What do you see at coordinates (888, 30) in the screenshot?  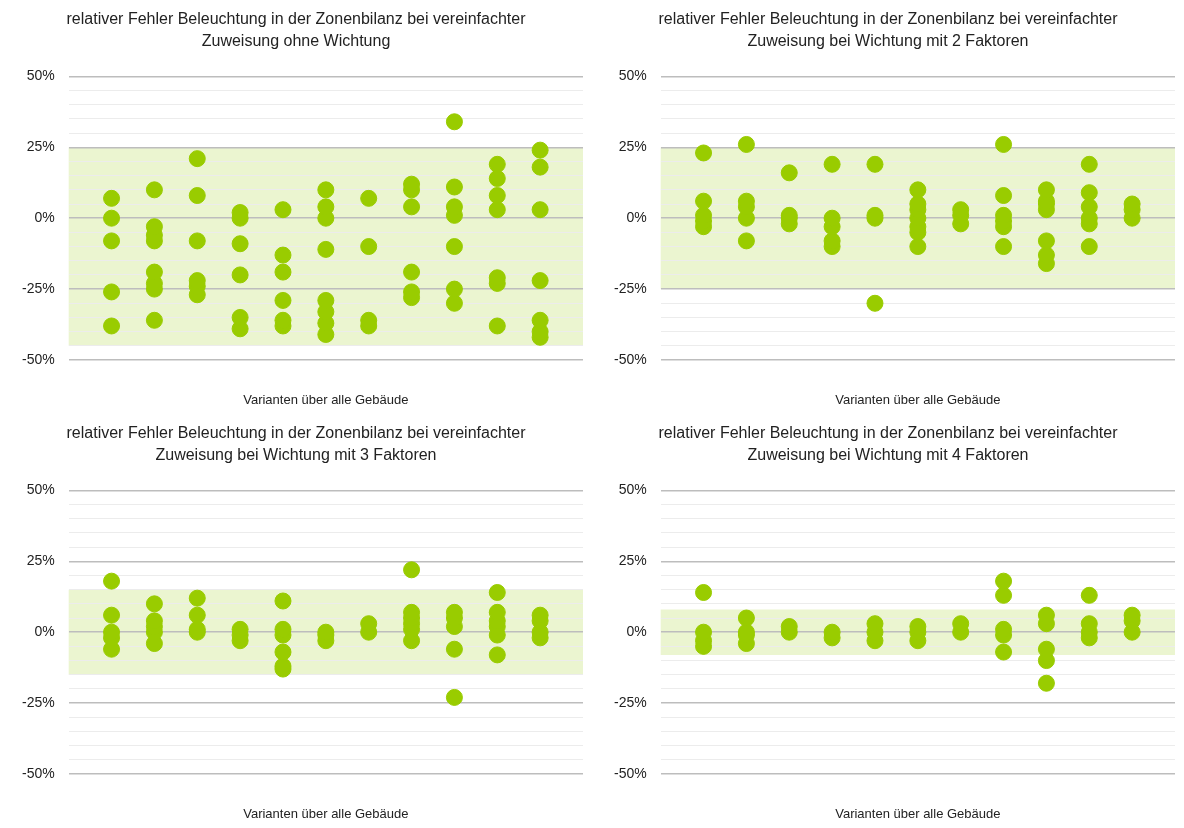 I see `chart-title: relativer Fehler Beleuchtung in der Zonenbilanz bei vereinfachter Zuweisung bei Wichtung mit 2 Faktoren` at bounding box center [888, 30].